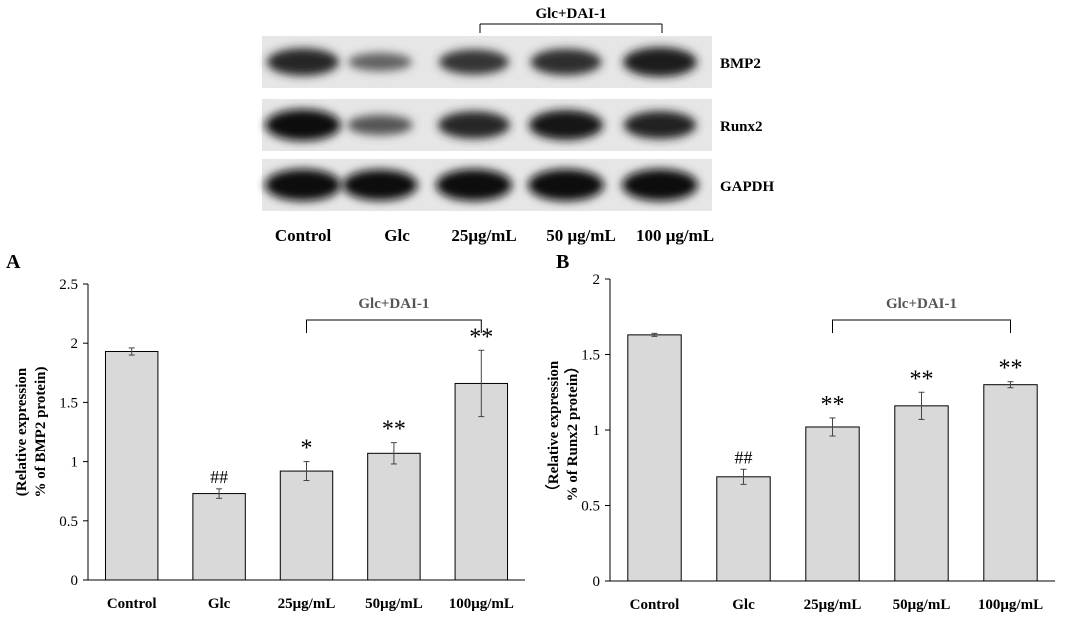 This screenshot has height=618, width=1065. I want to click on blot-bracket-label: Glc+DAI-1, so click(570, 14).